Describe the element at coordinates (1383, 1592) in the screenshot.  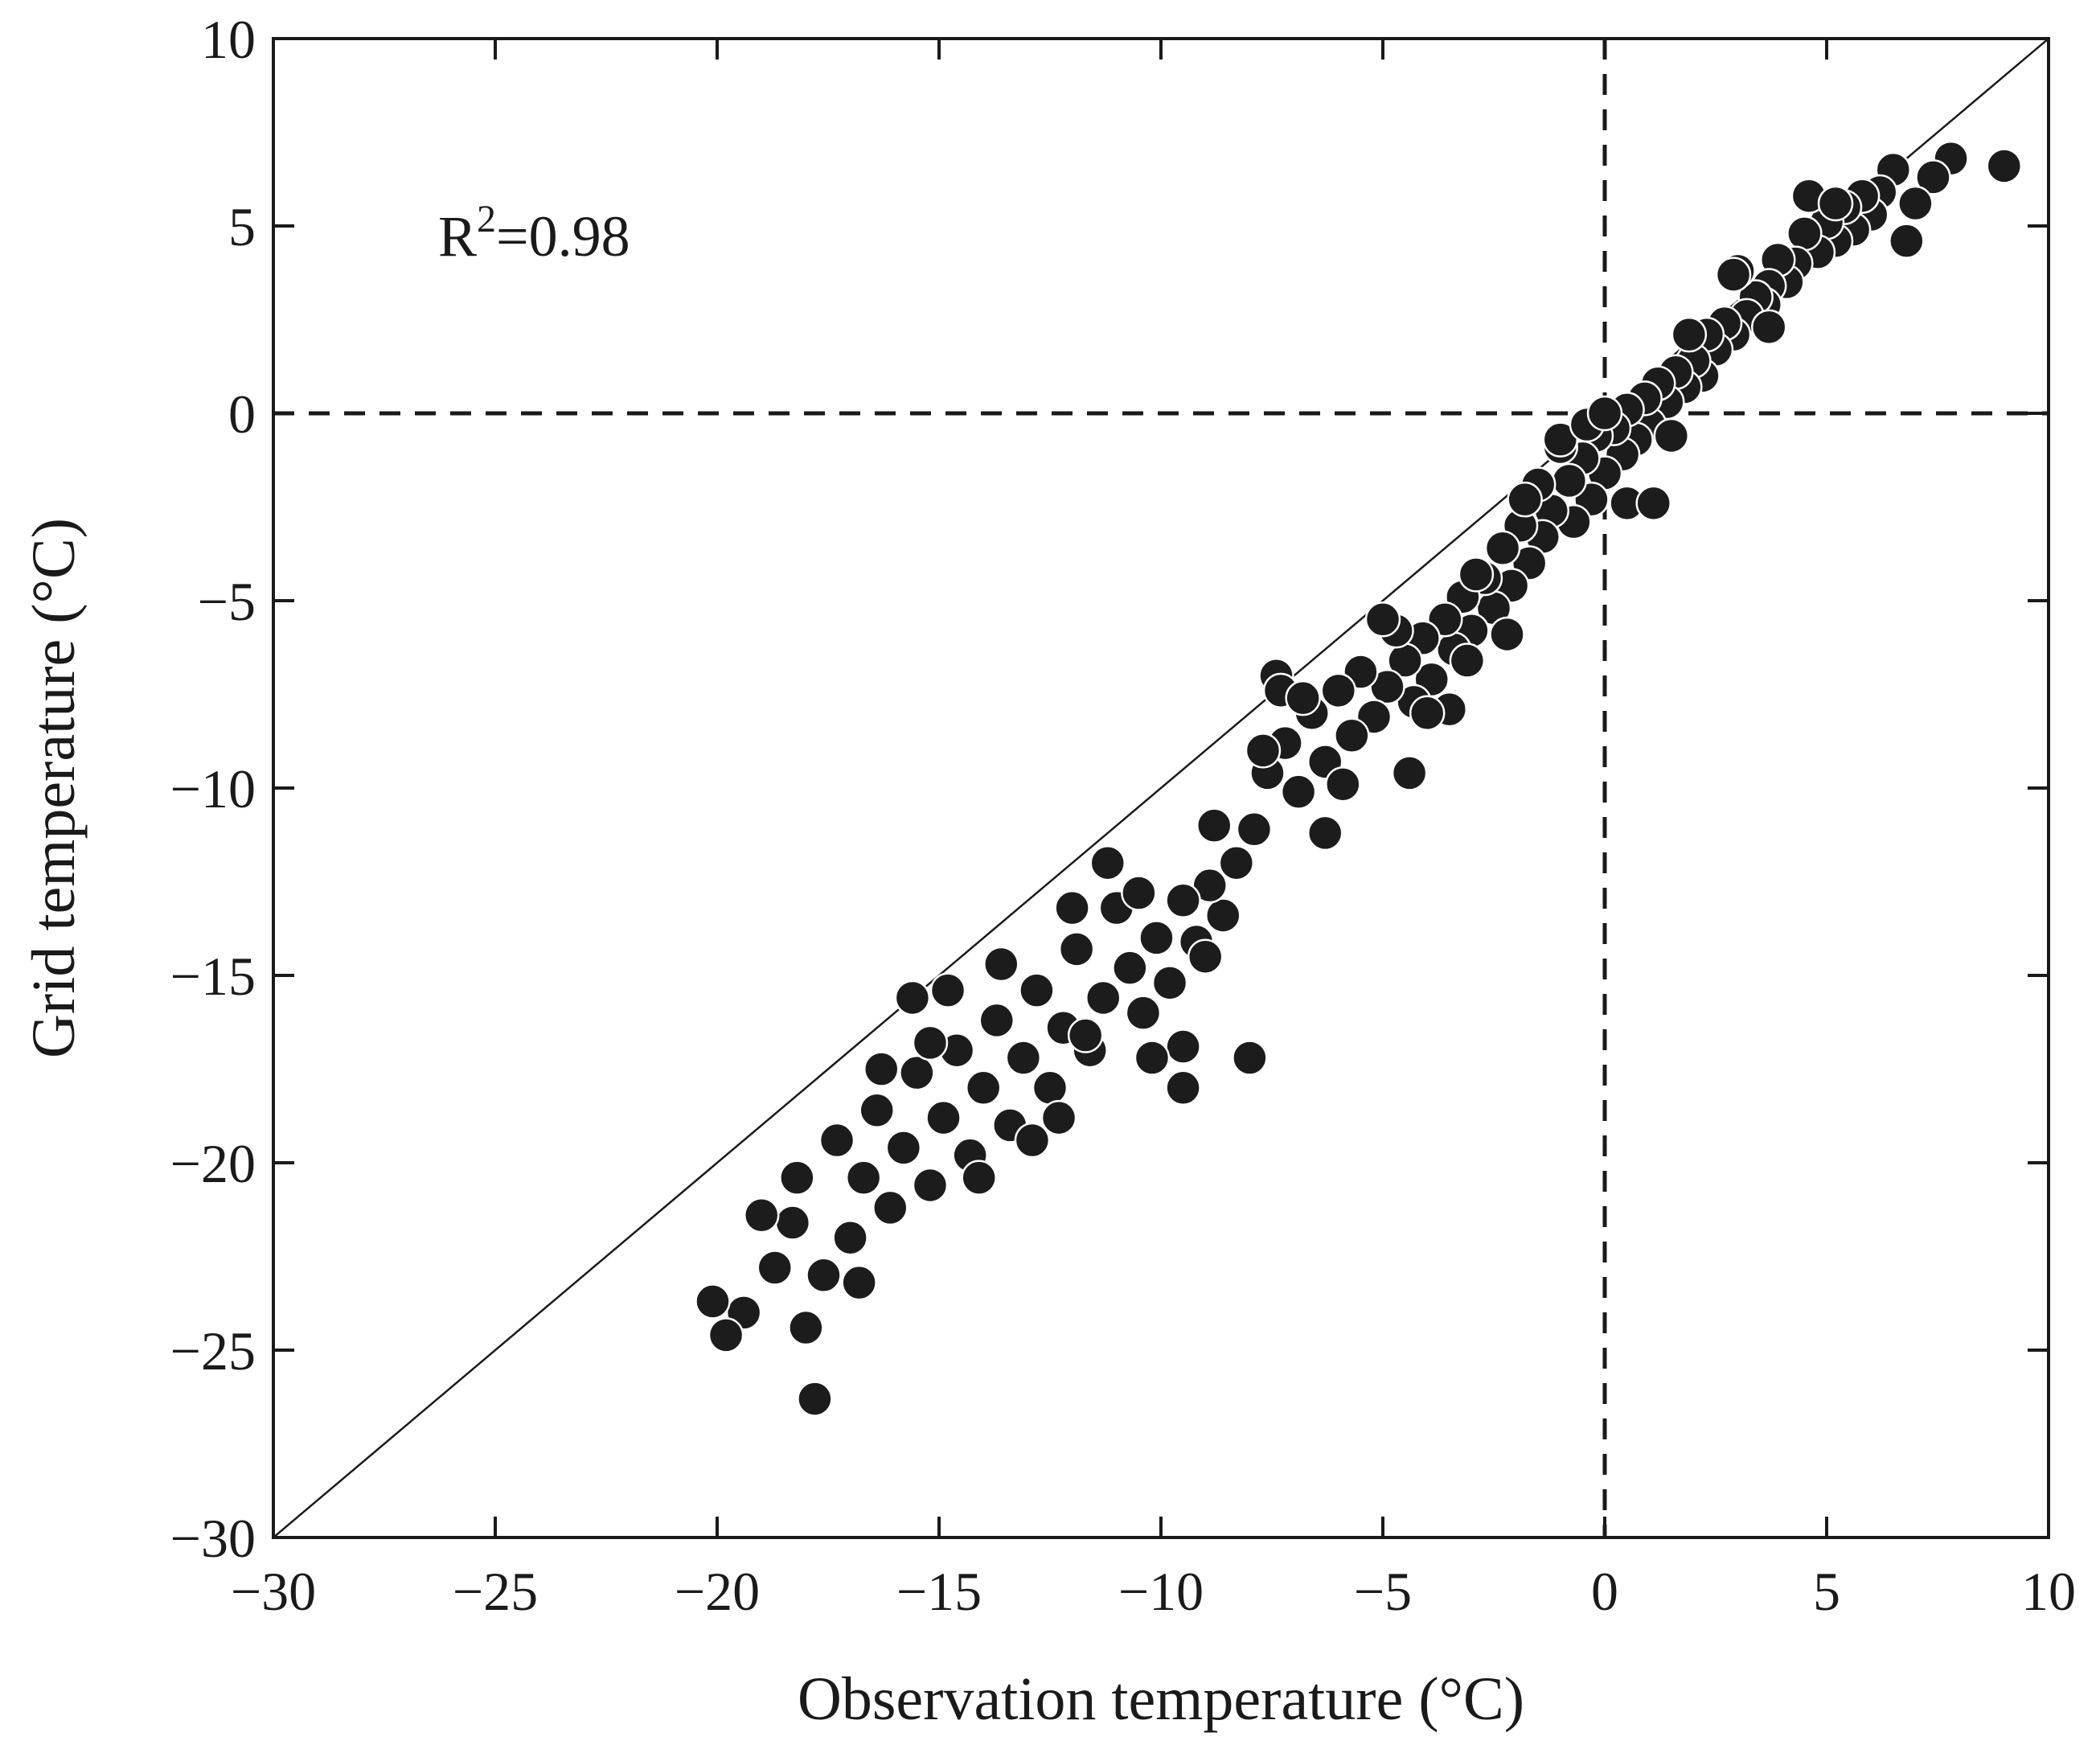
I see `x-tick-label: −5` at that location.